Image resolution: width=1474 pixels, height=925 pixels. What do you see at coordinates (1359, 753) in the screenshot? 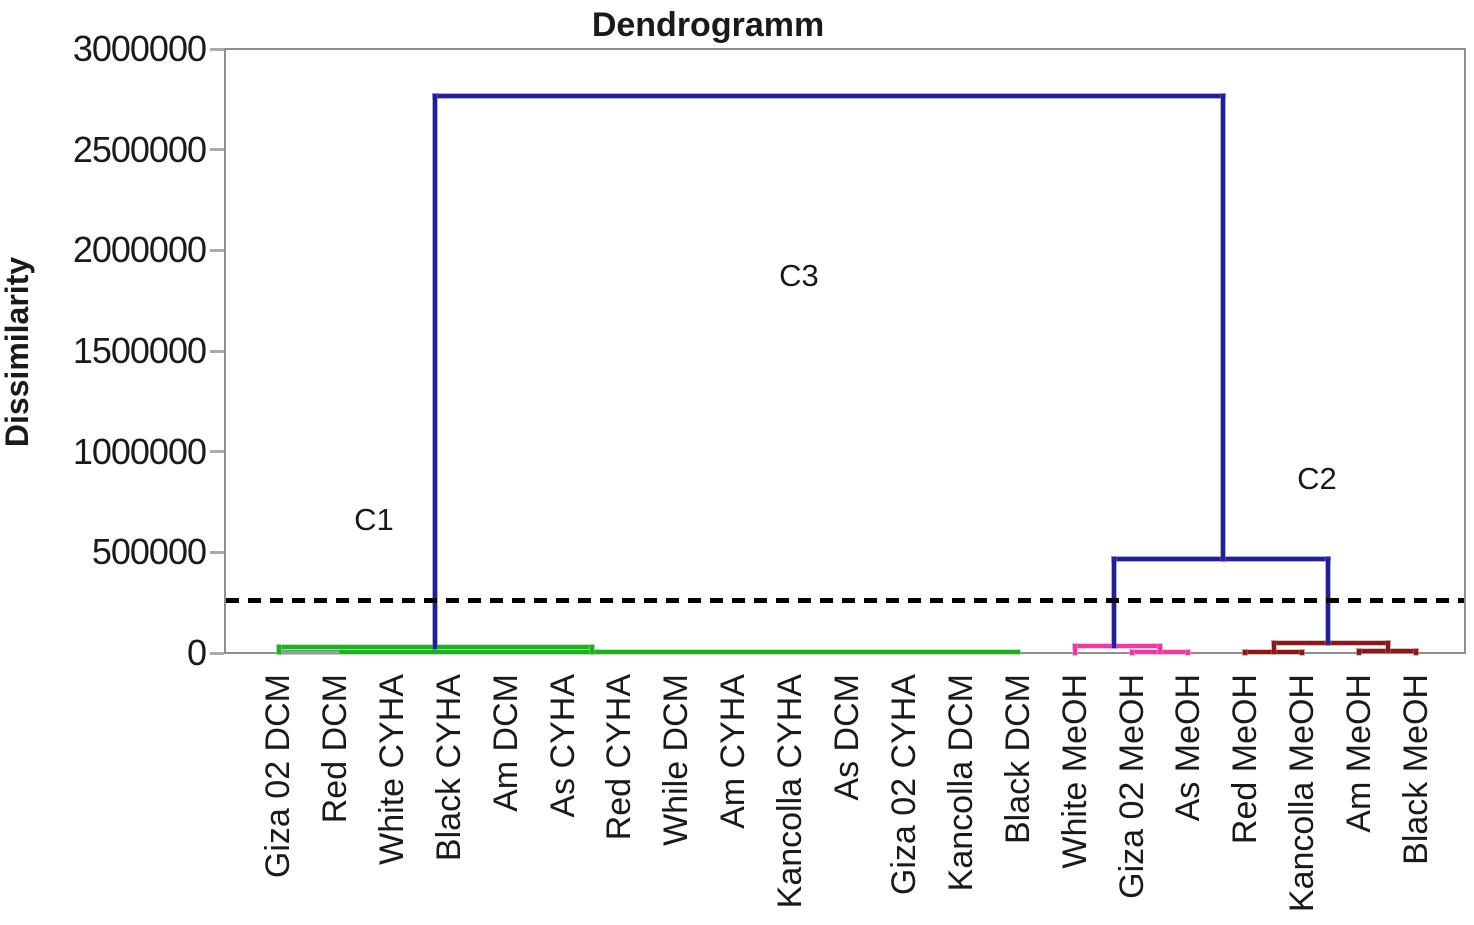
I see `x-leaf-label: Am MeOH` at bounding box center [1359, 753].